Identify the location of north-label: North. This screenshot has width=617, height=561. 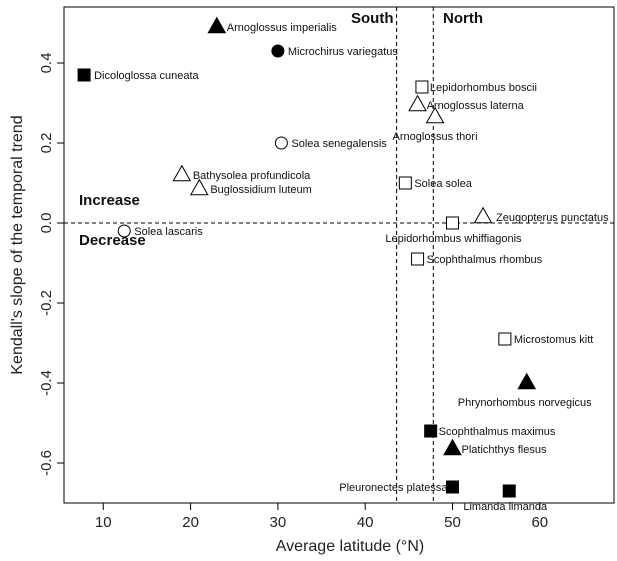
(463, 18).